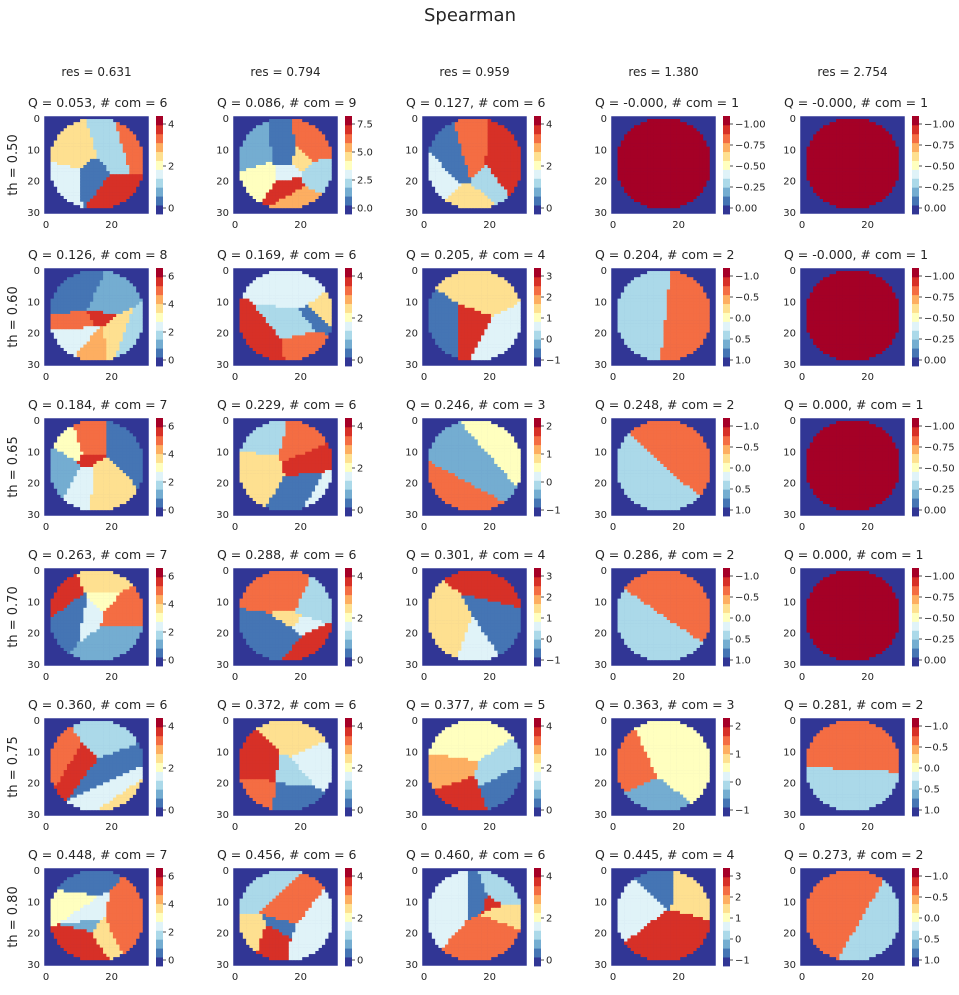 This screenshot has height=995, width=959. What do you see at coordinates (287, 254) in the screenshot?
I see `panel-title: Q = 0.169, # com = 6` at bounding box center [287, 254].